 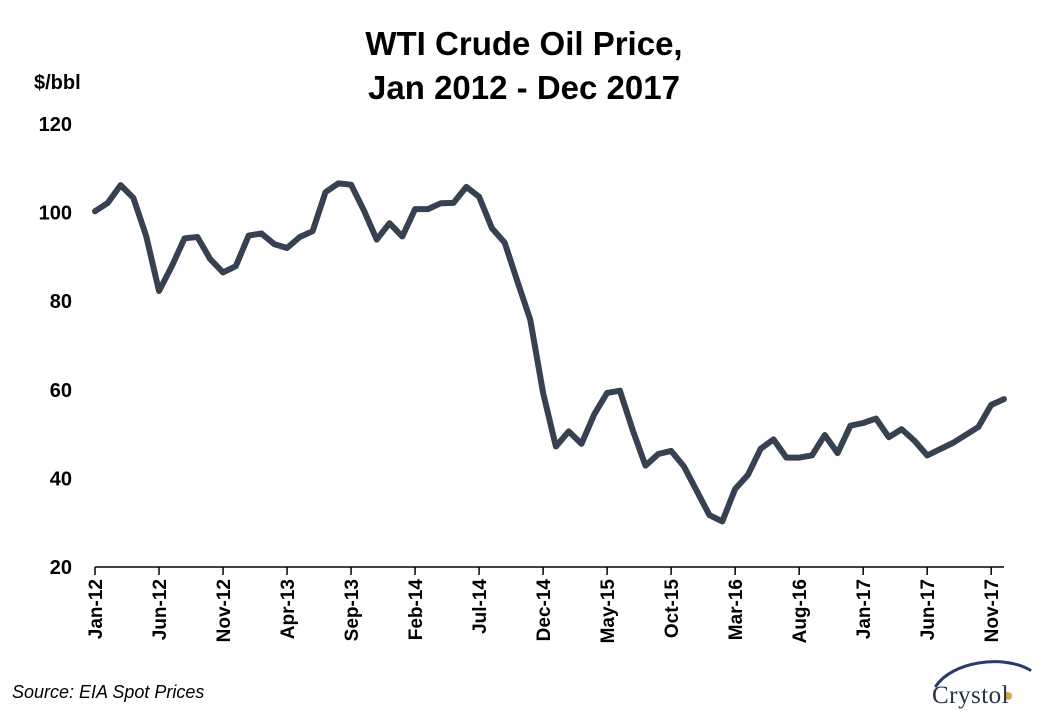 What do you see at coordinates (61, 479) in the screenshot?
I see `y-tick-label: 40` at bounding box center [61, 479].